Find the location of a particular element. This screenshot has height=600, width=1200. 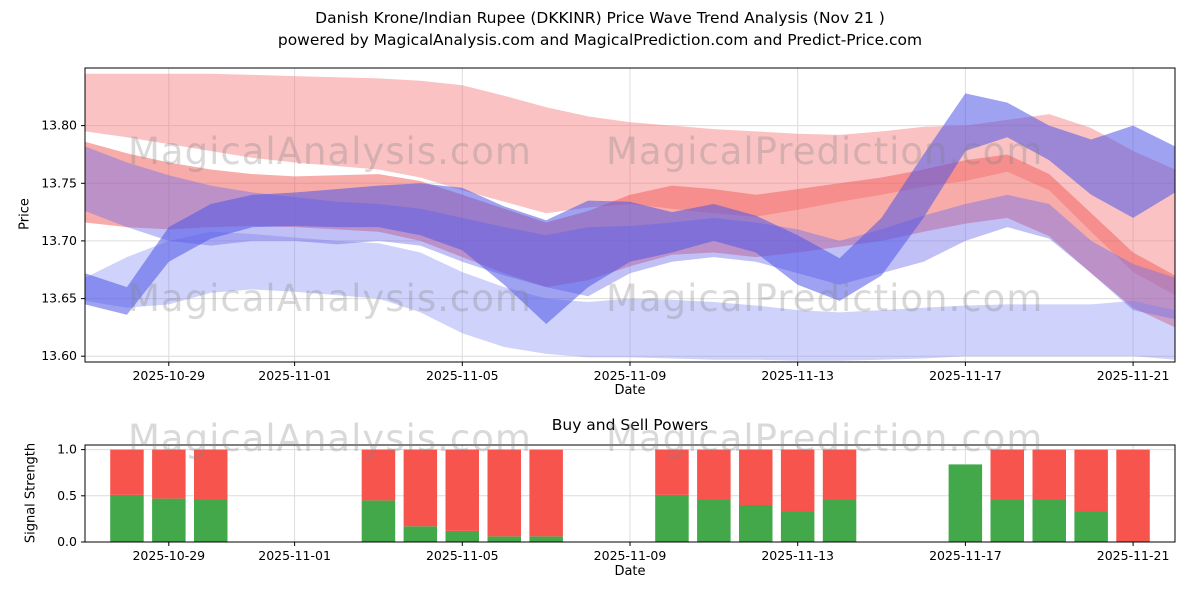

svg-text: 13.80 is located at coordinates (59, 125).